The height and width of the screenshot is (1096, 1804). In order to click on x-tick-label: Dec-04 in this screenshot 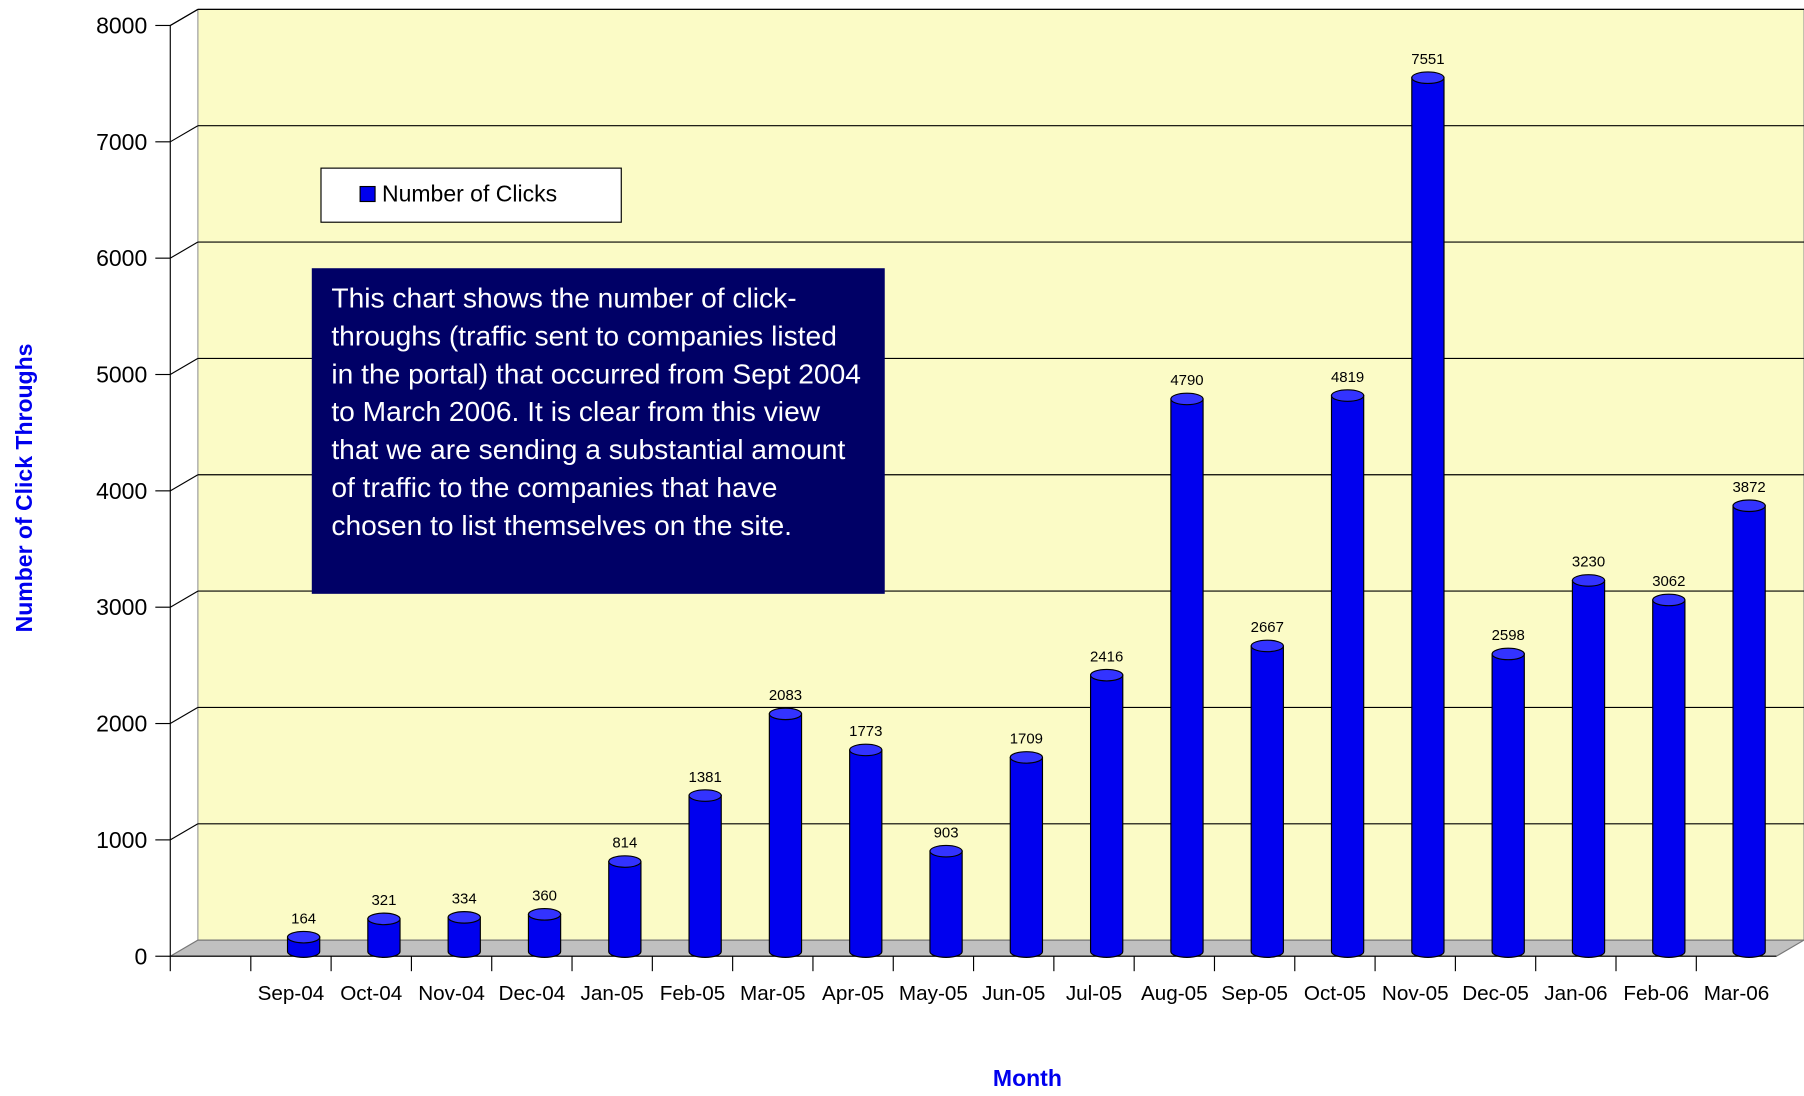, I will do `click(532, 993)`.